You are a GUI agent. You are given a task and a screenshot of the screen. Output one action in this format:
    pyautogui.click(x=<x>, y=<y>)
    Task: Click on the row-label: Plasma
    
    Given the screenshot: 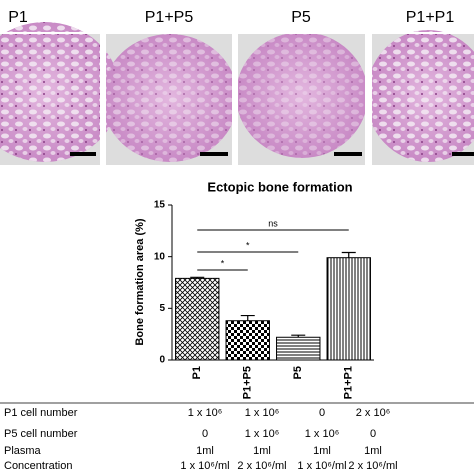 What is the action you would take?
    pyautogui.click(x=23, y=451)
    